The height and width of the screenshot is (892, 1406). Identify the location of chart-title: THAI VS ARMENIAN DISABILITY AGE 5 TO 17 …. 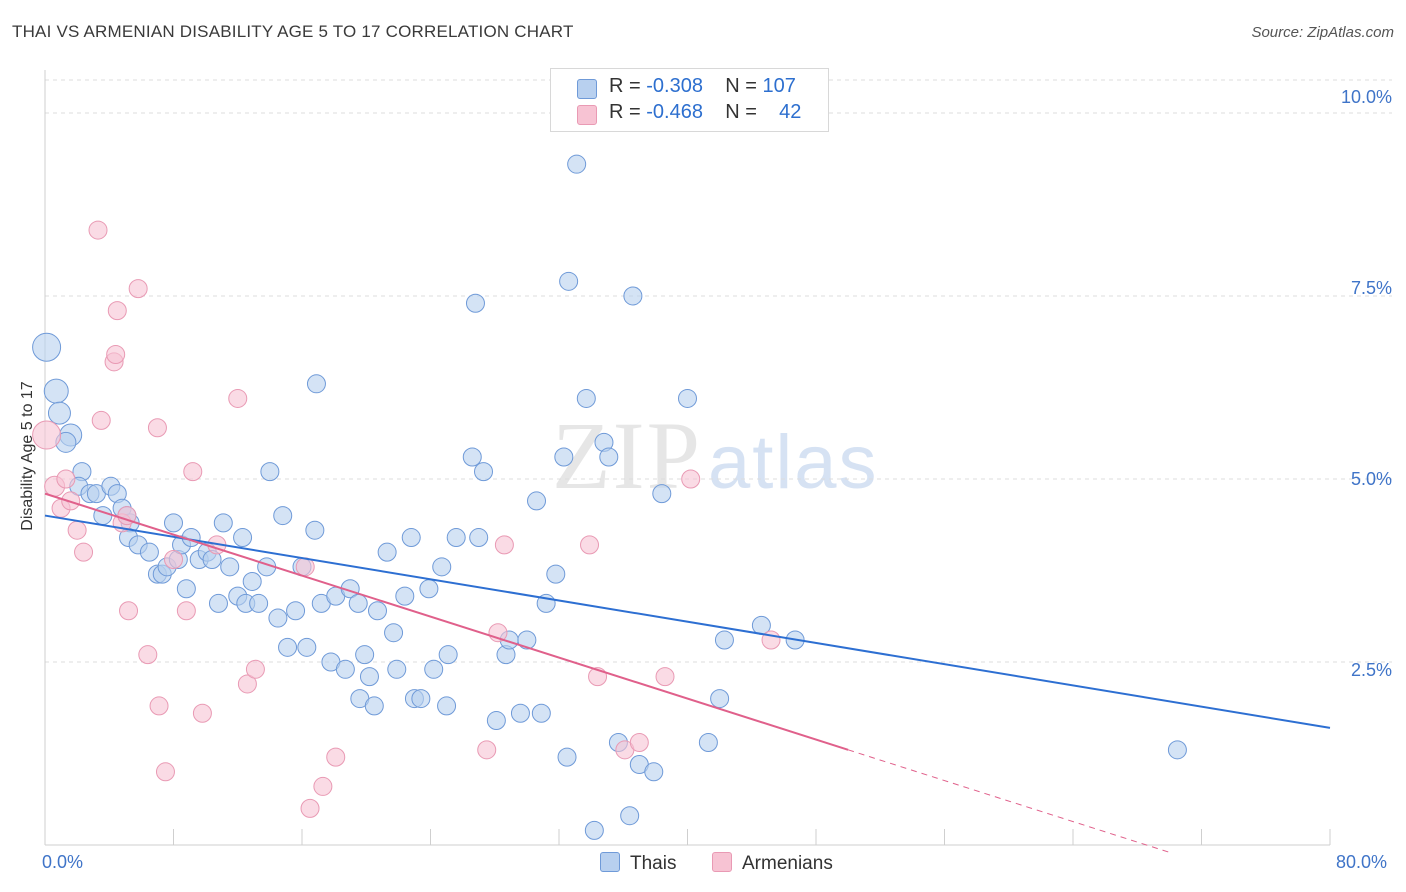
(293, 31).